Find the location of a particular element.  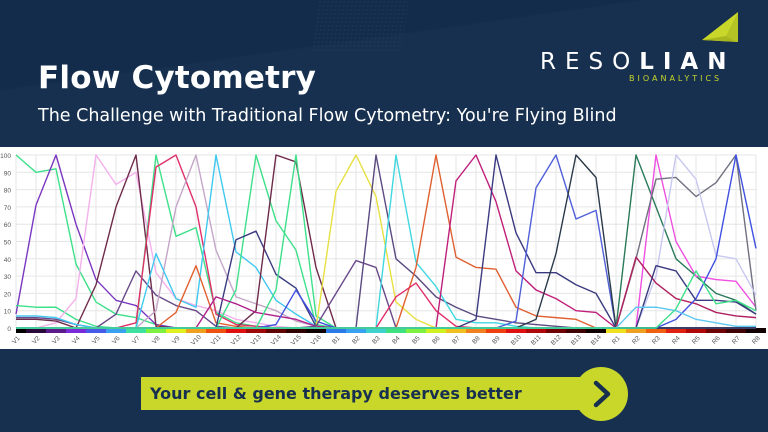

x-tick-label: B10 is located at coordinates (516, 340).